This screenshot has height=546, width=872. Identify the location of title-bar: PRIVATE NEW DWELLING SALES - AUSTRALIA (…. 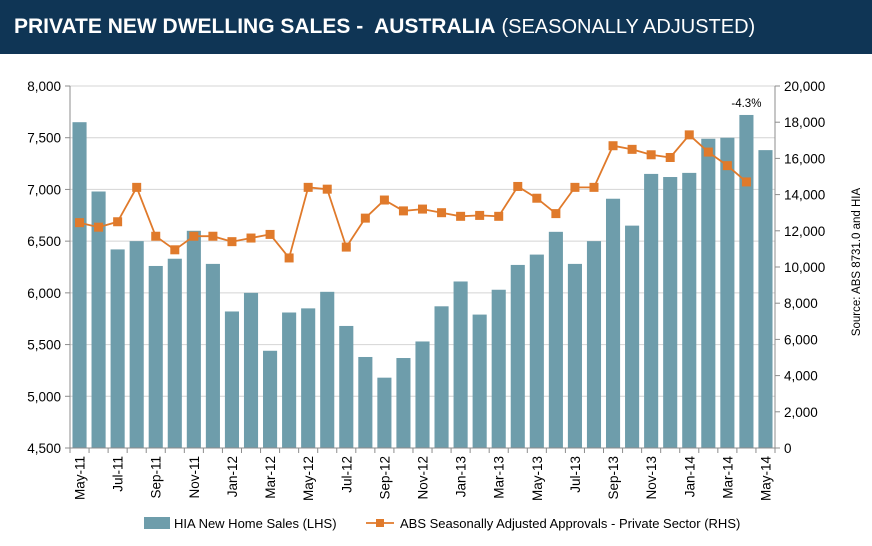
(436, 27).